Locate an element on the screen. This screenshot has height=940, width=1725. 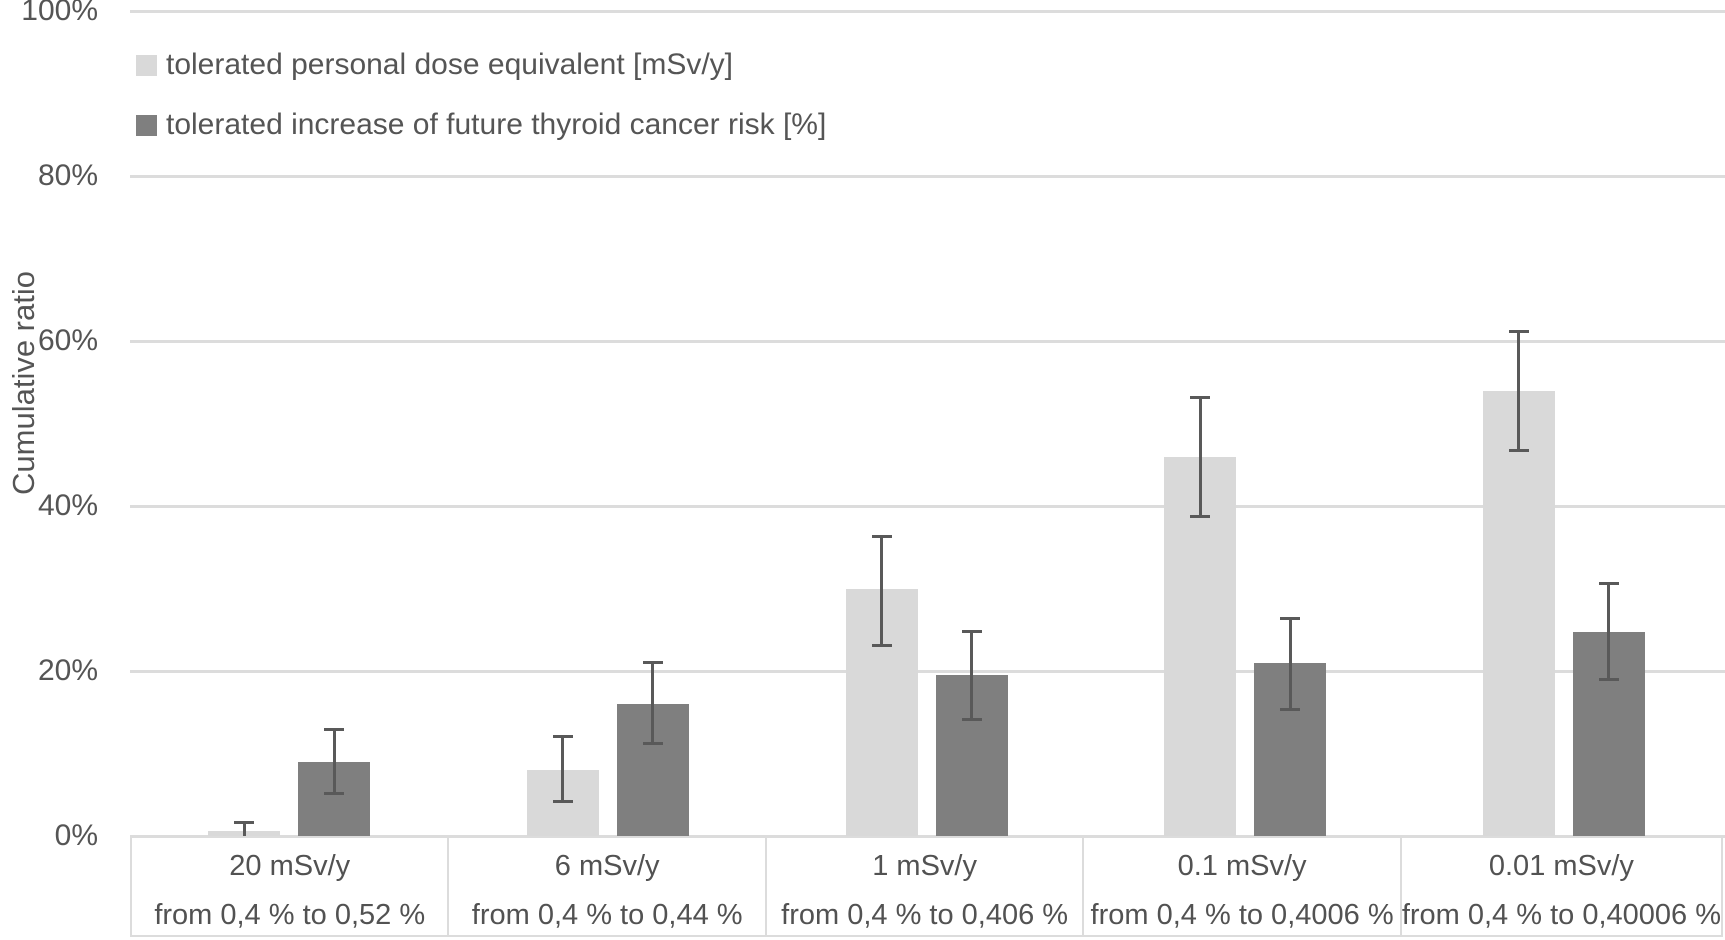
y-axis-title: Cumulative ratio is located at coordinates (23, 383).